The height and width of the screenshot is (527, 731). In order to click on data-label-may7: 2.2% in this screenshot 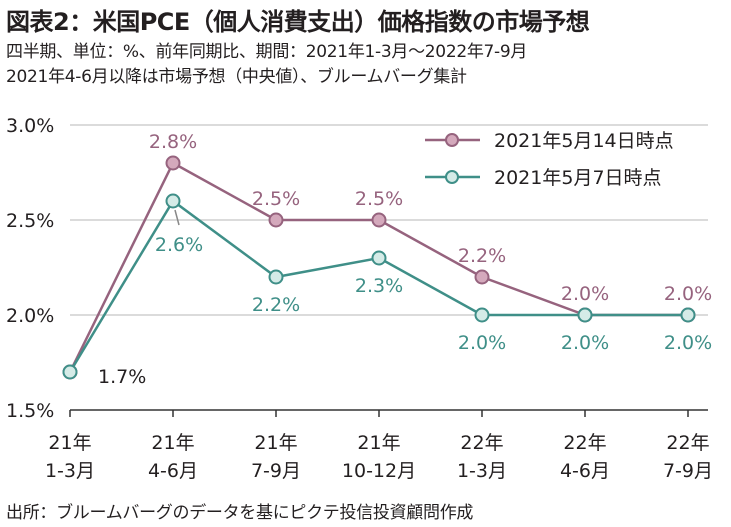, I will do `click(276, 305)`.